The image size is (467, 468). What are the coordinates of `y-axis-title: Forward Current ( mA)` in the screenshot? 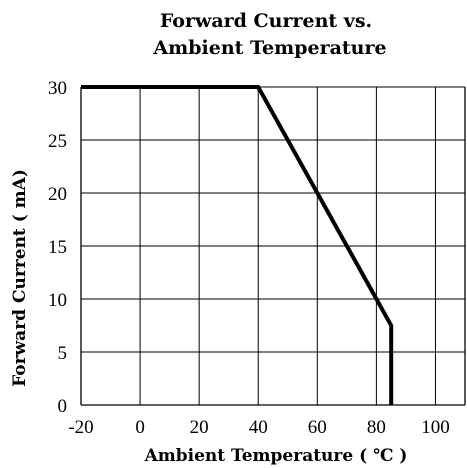 It's located at (20, 278).